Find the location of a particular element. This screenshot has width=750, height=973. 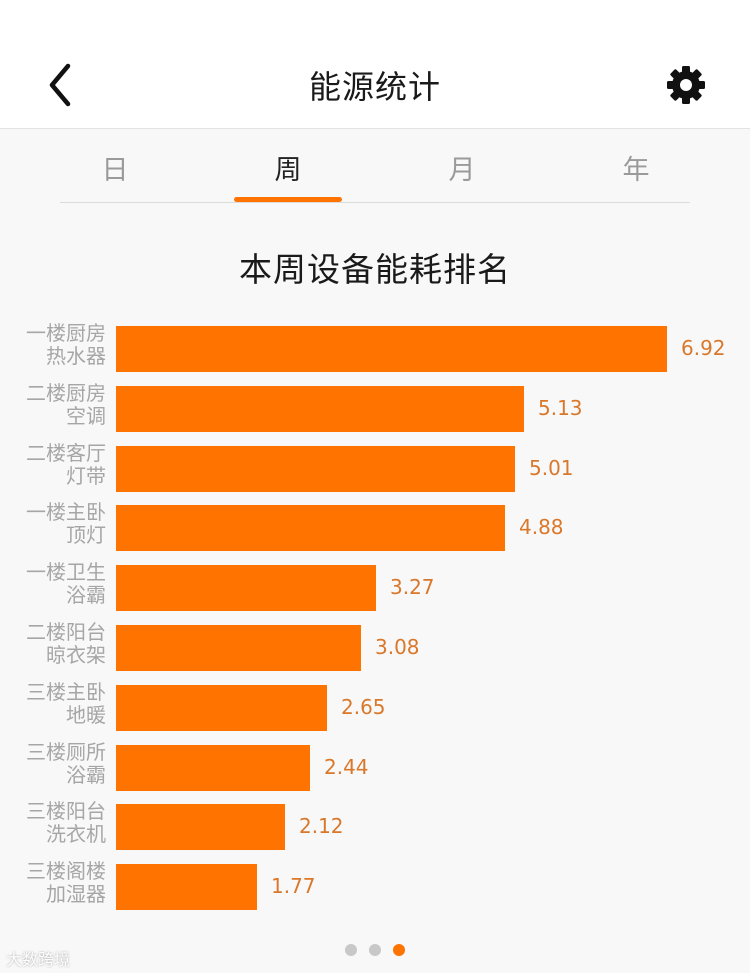

category-label: 二楼客厅 灯带 is located at coordinates (56, 465).